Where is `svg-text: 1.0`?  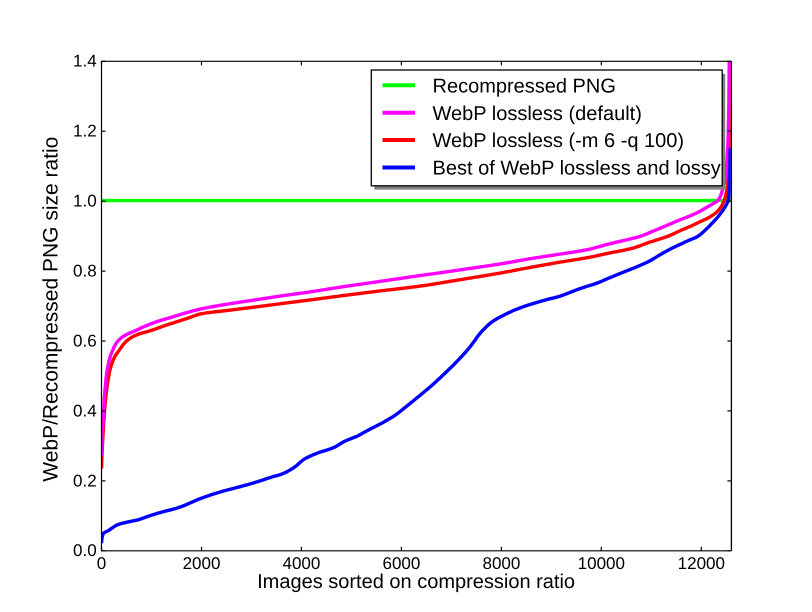
svg-text: 1.0 is located at coordinates (85, 201).